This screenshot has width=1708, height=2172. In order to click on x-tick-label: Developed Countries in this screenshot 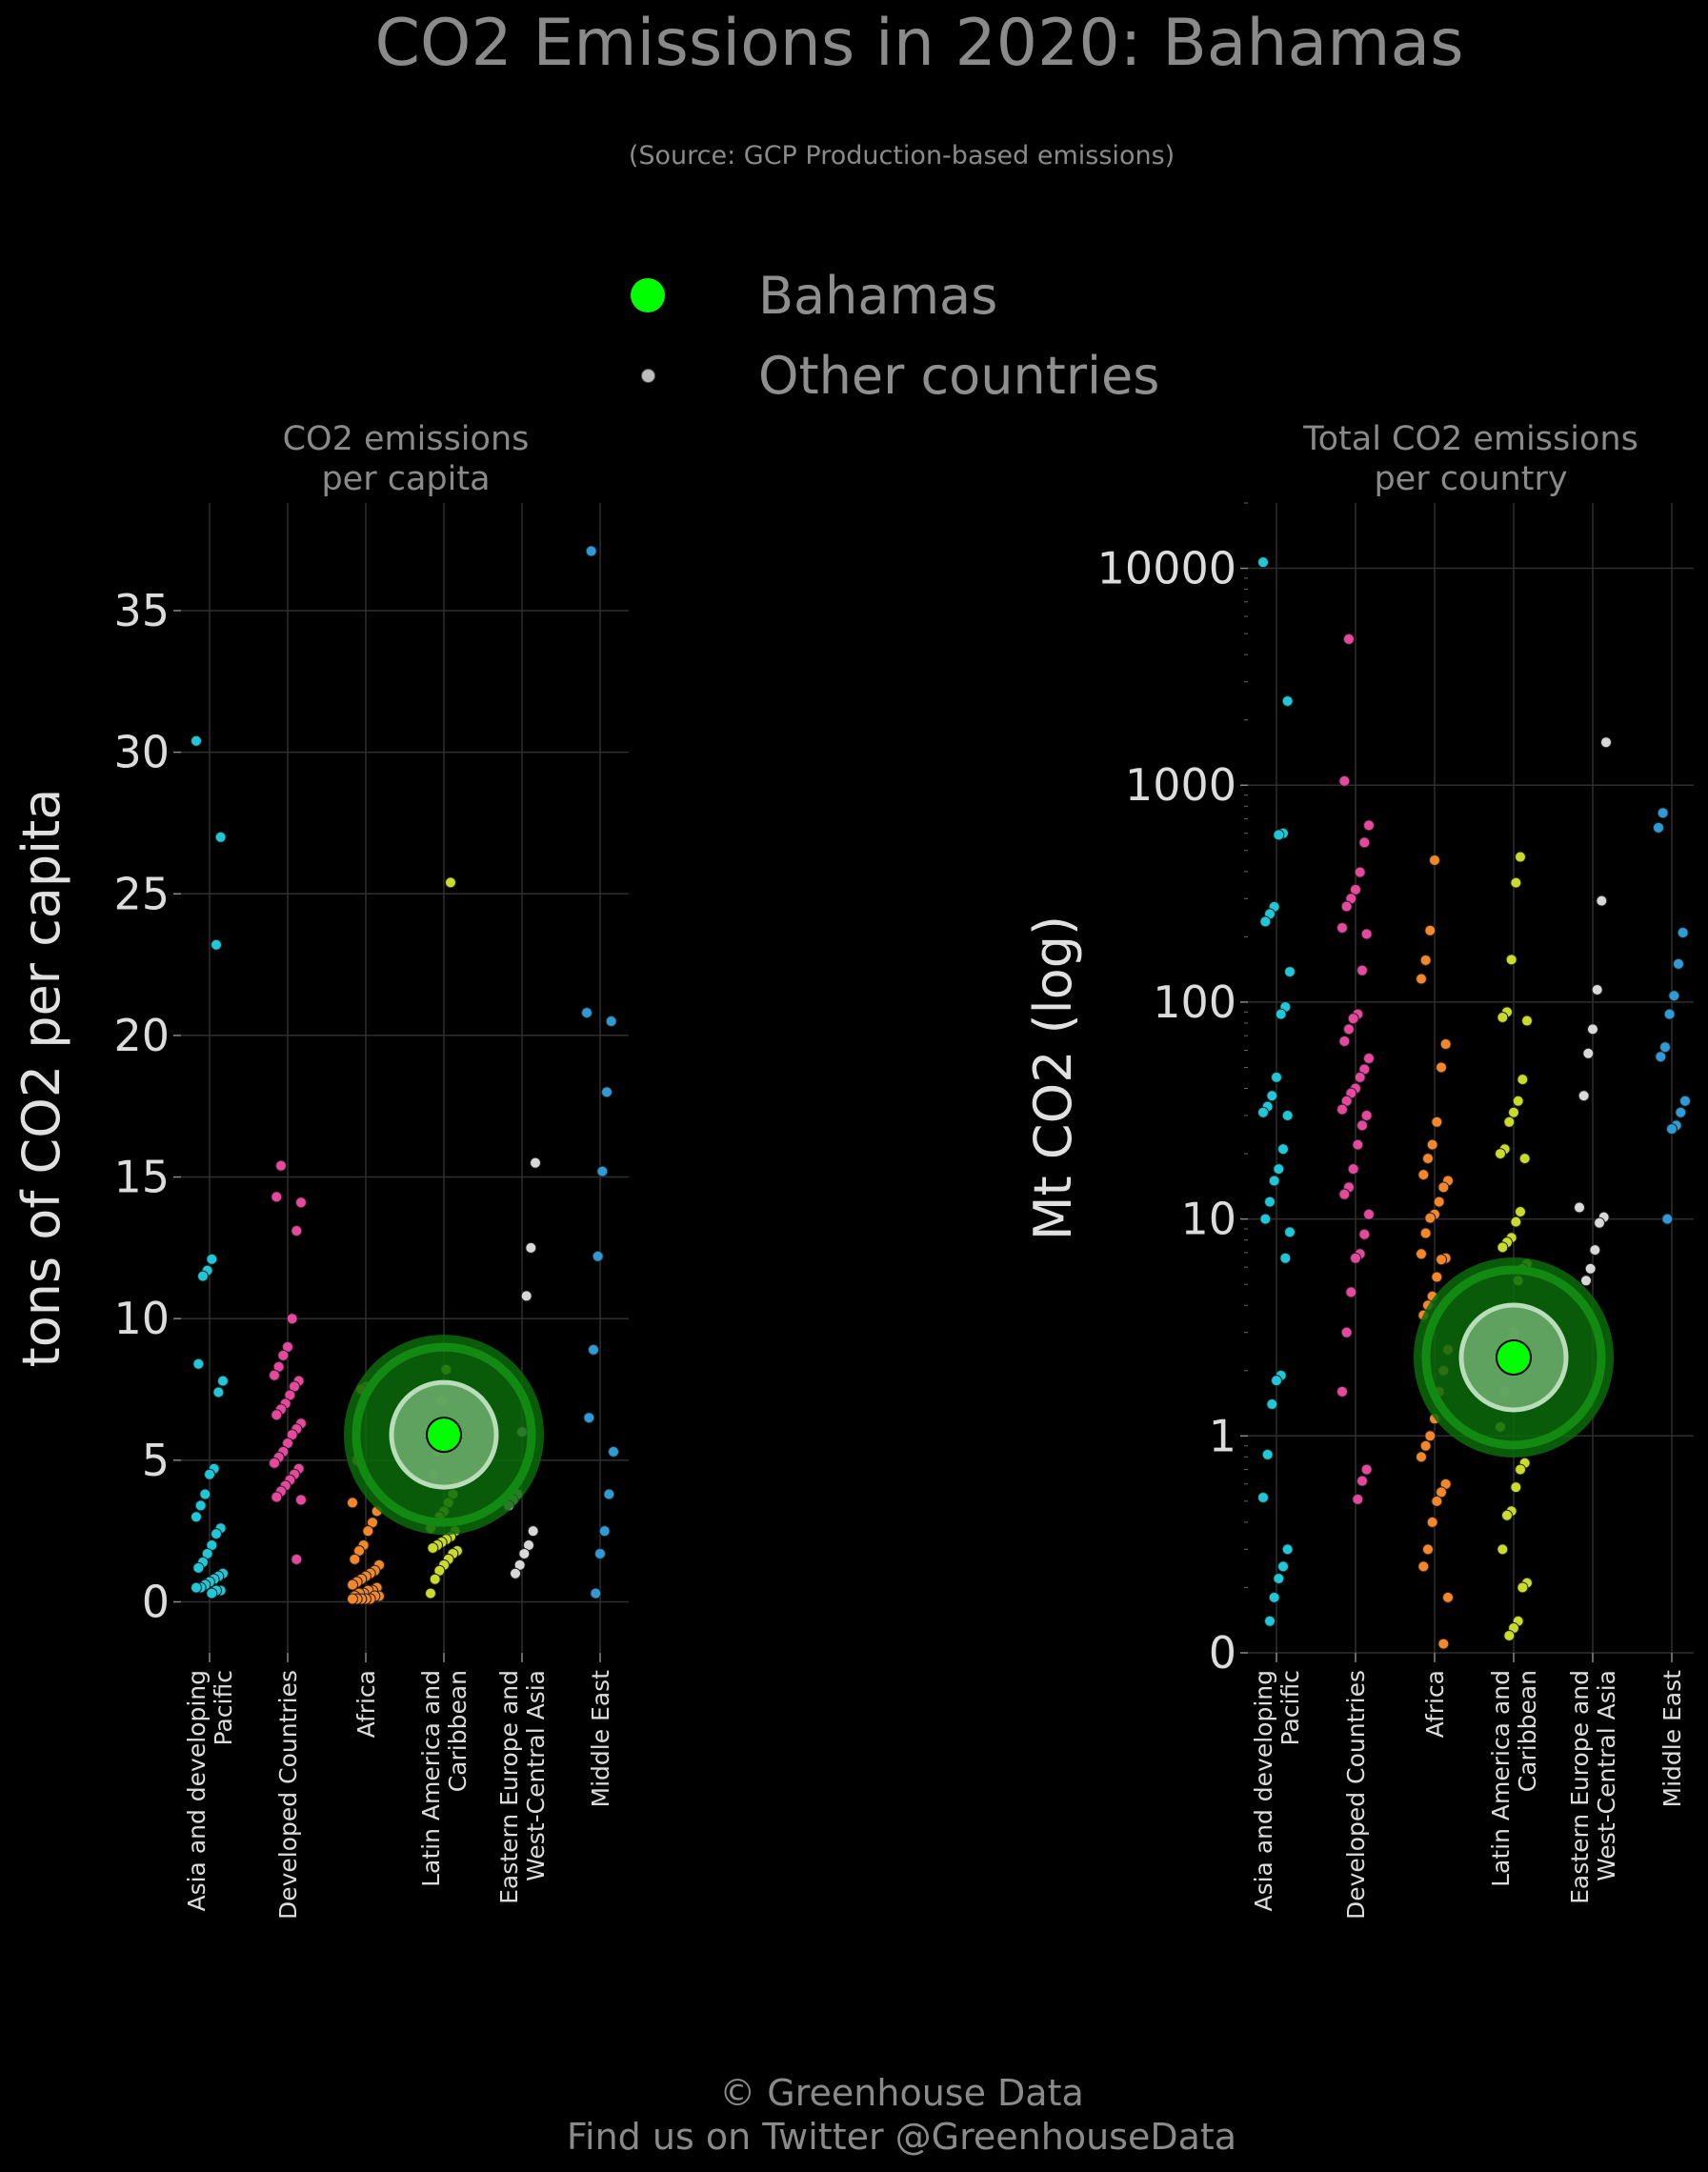, I will do `click(288, 1795)`.